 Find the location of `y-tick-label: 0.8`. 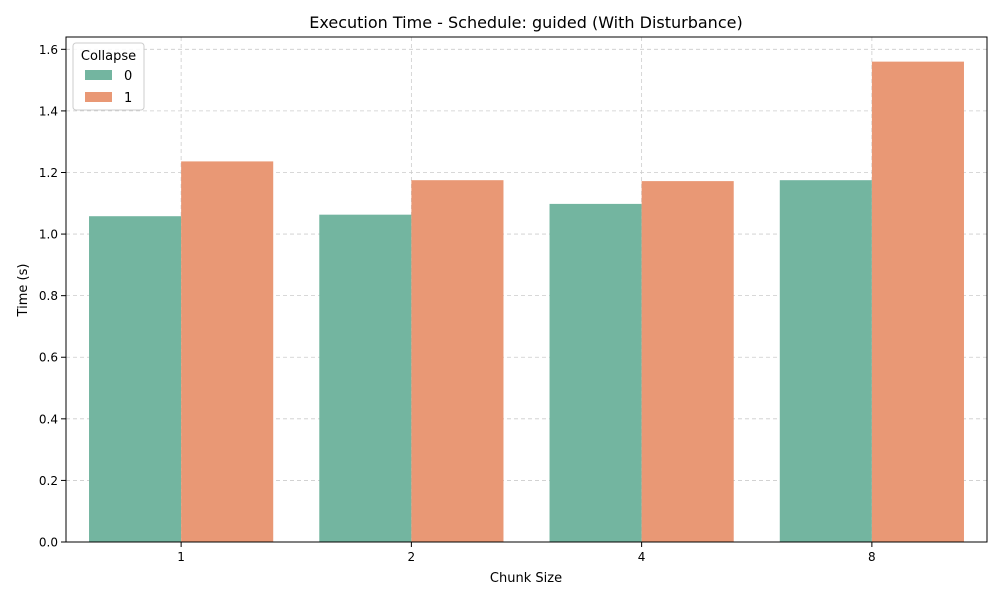

y-tick-label: 0.8 is located at coordinates (48, 296).